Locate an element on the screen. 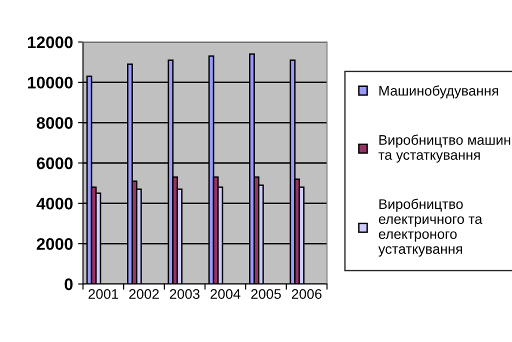 This screenshot has height=342, width=512. x-tick-label: 2001 is located at coordinates (103, 294).